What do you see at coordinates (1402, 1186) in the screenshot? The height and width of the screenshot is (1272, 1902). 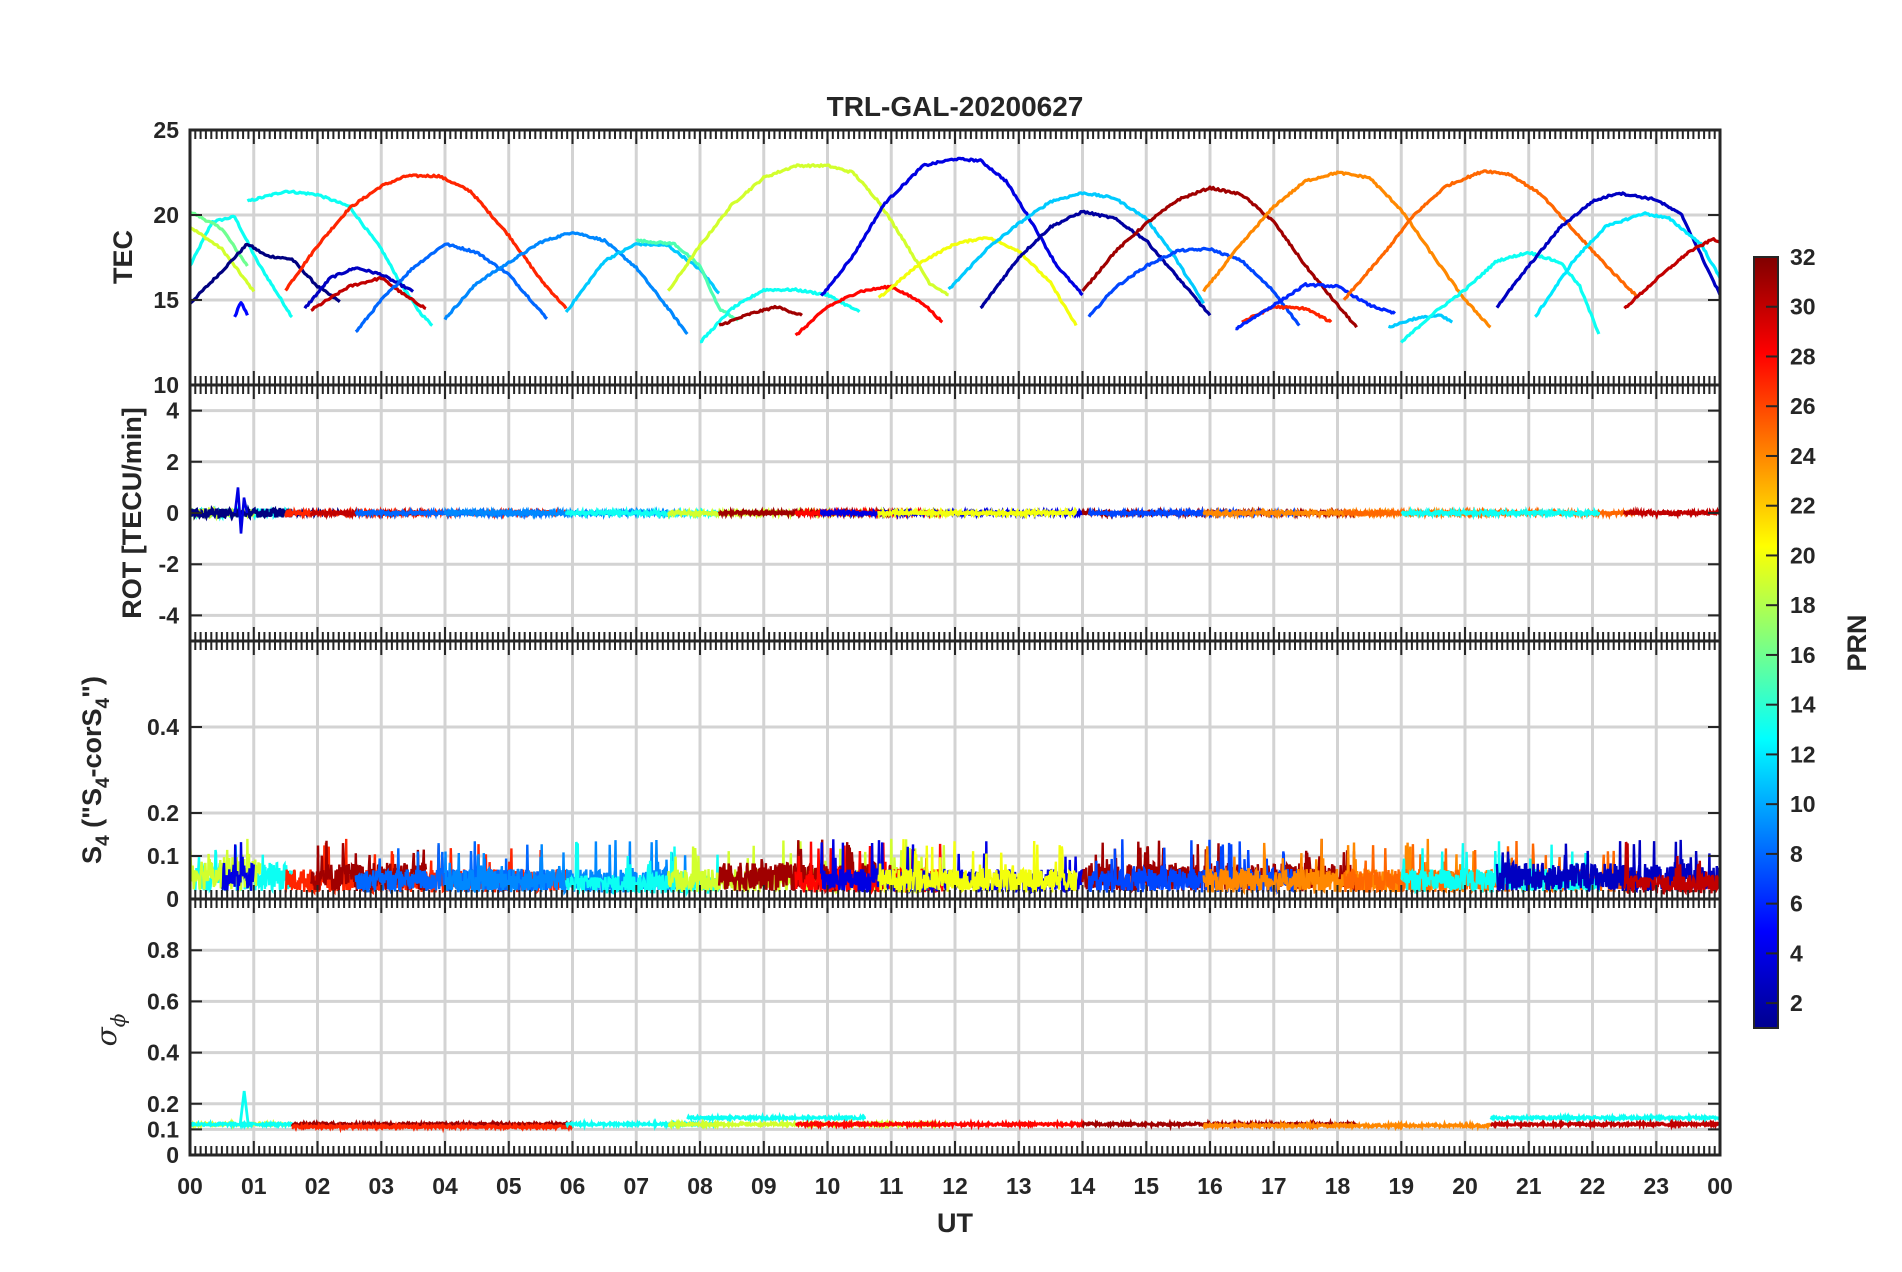 I see `x-tick-label: 19` at bounding box center [1402, 1186].